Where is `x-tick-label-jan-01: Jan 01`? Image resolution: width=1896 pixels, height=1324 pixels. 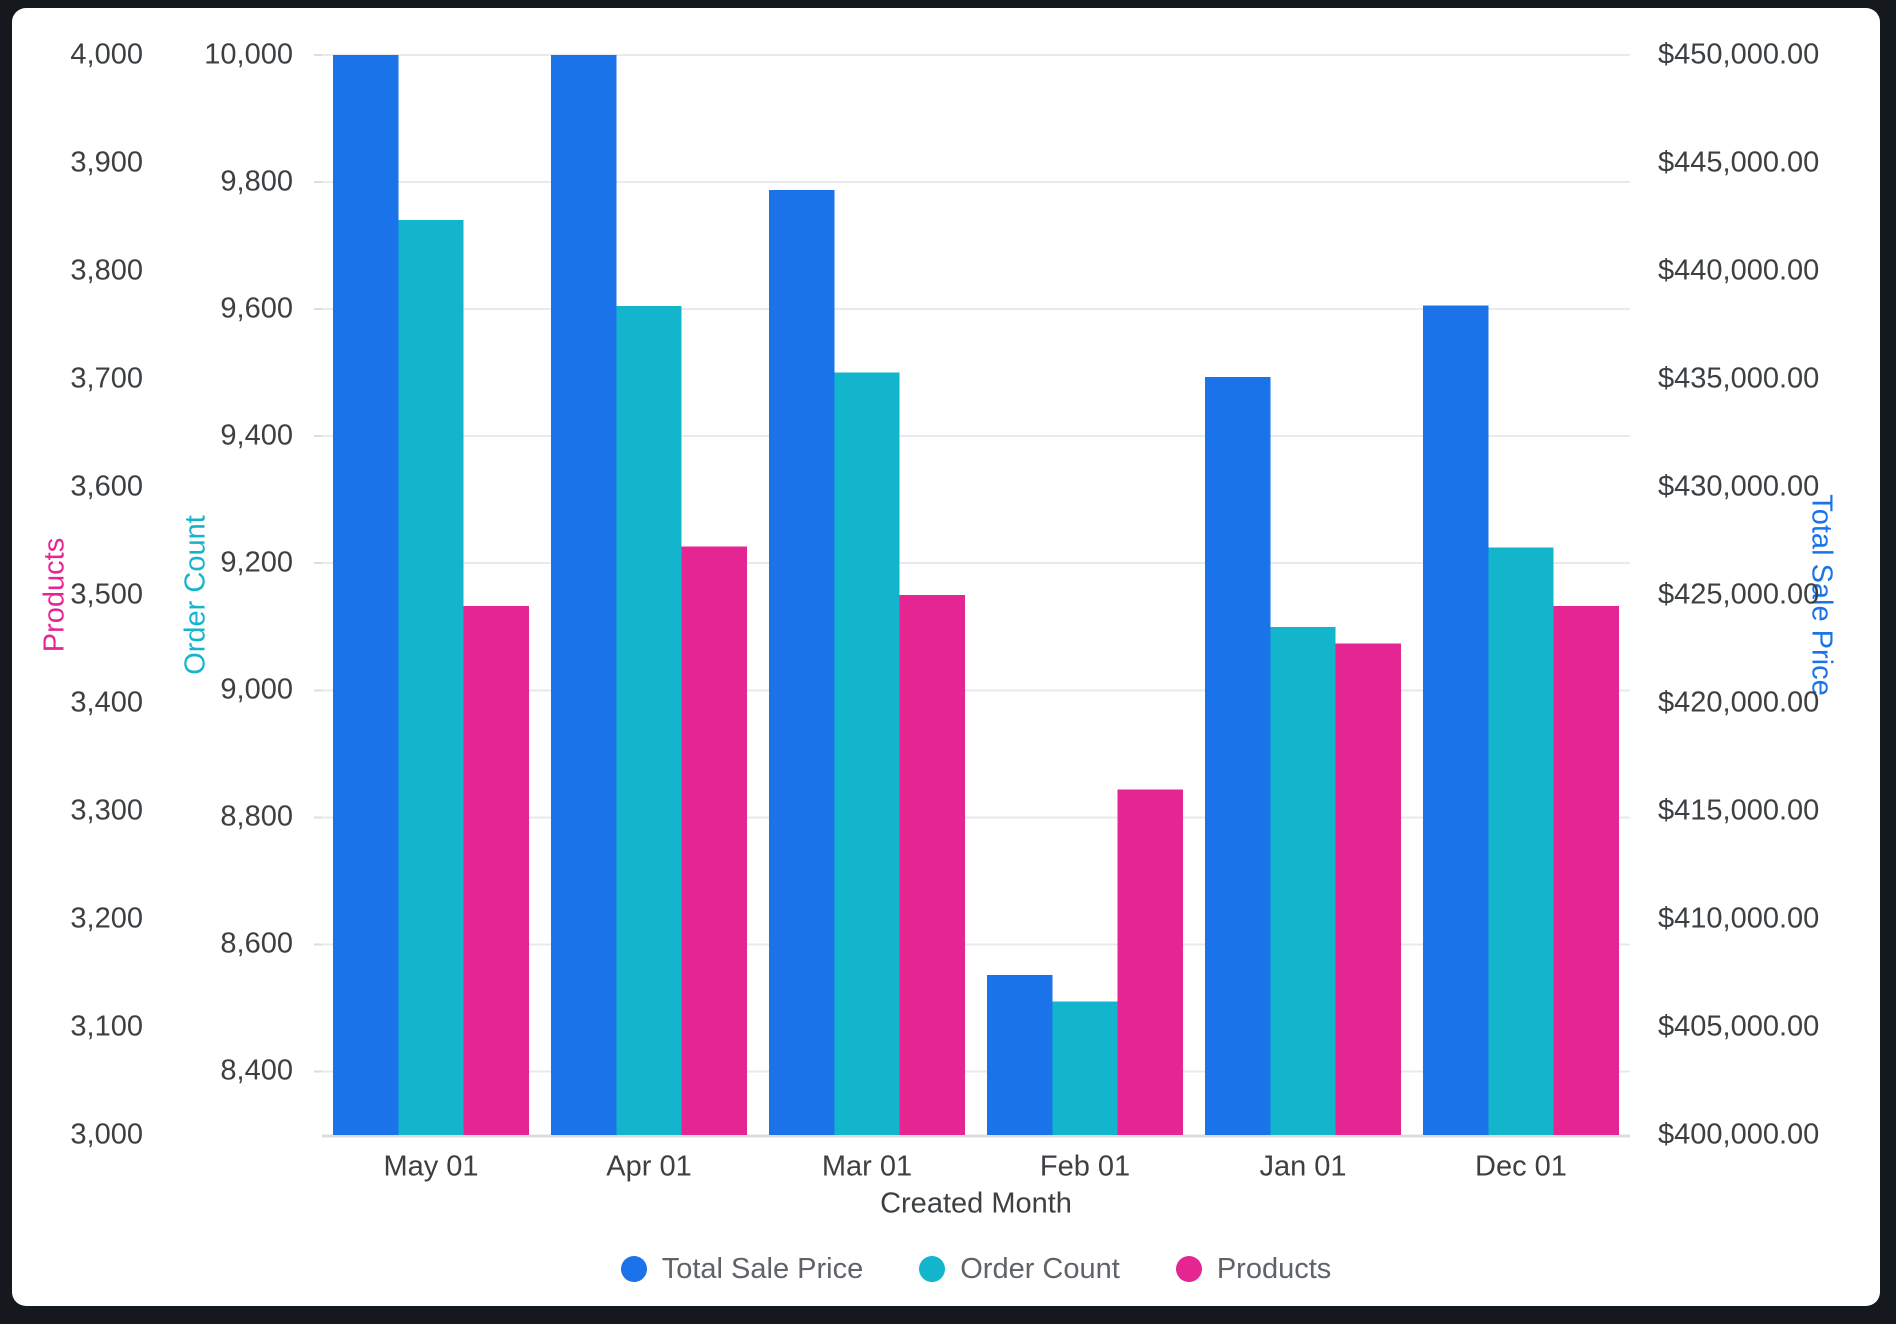
x-tick-label-jan-01: Jan 01 is located at coordinates (1303, 1166).